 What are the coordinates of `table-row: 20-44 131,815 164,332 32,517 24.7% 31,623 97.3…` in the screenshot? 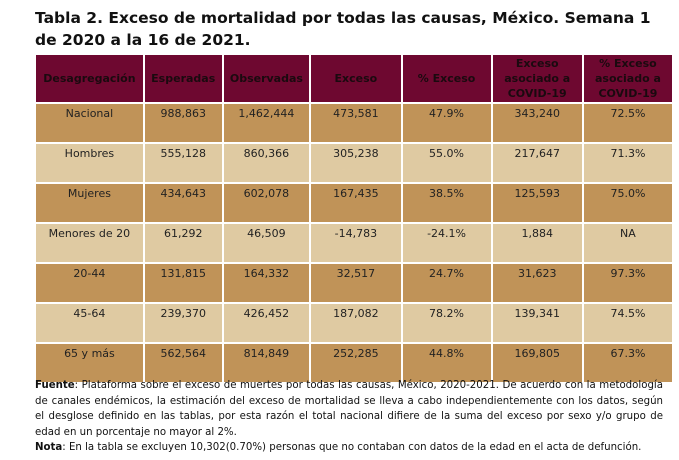 It's located at (354, 283).